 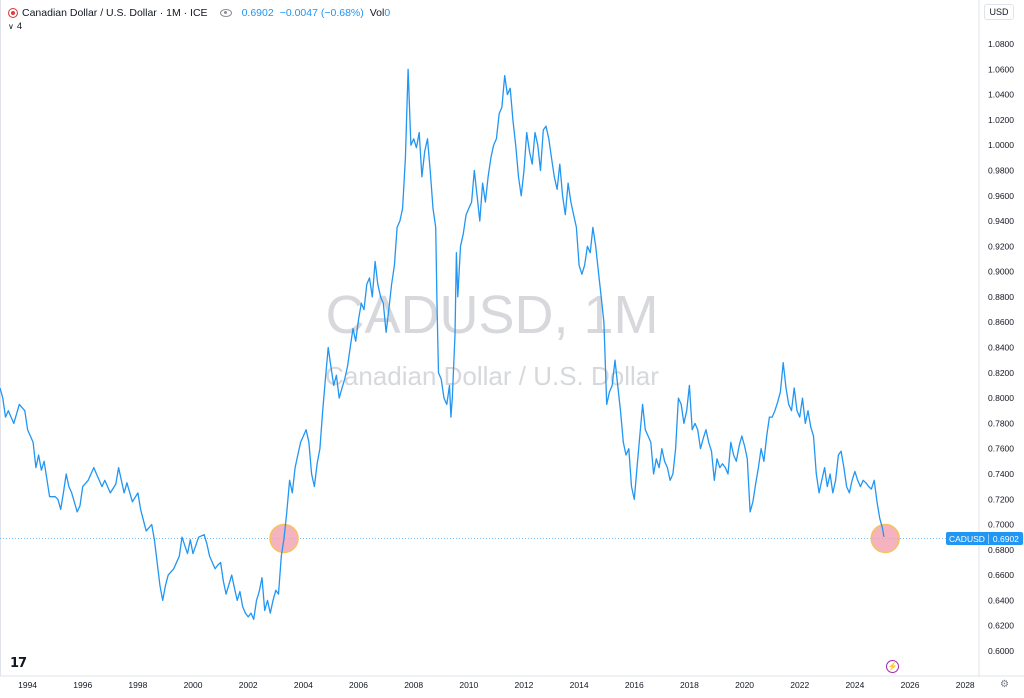 I want to click on x-tick-label: 2014, so click(x=579, y=685).